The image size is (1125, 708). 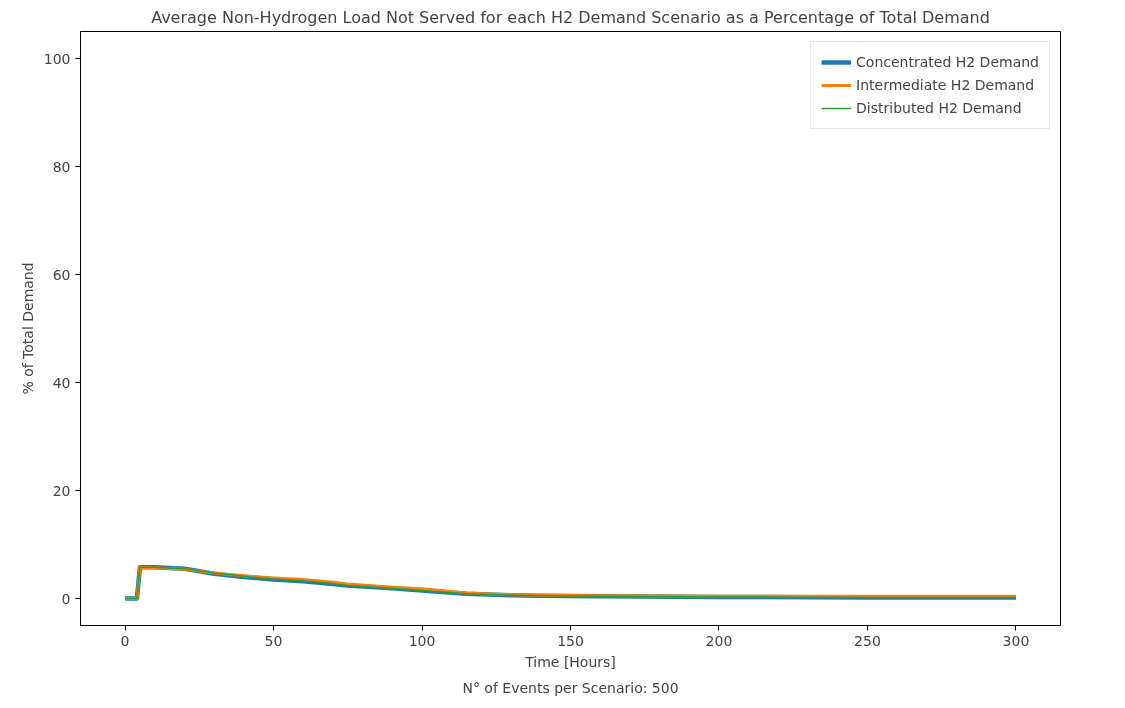 What do you see at coordinates (125, 640) in the screenshot?
I see `x-tick-label: 0` at bounding box center [125, 640].